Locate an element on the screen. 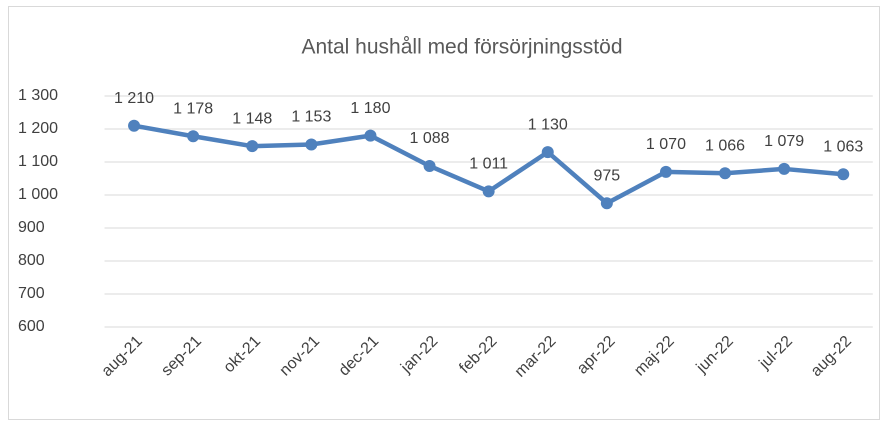 The height and width of the screenshot is (426, 888). data-label: 1 066 is located at coordinates (725, 145).